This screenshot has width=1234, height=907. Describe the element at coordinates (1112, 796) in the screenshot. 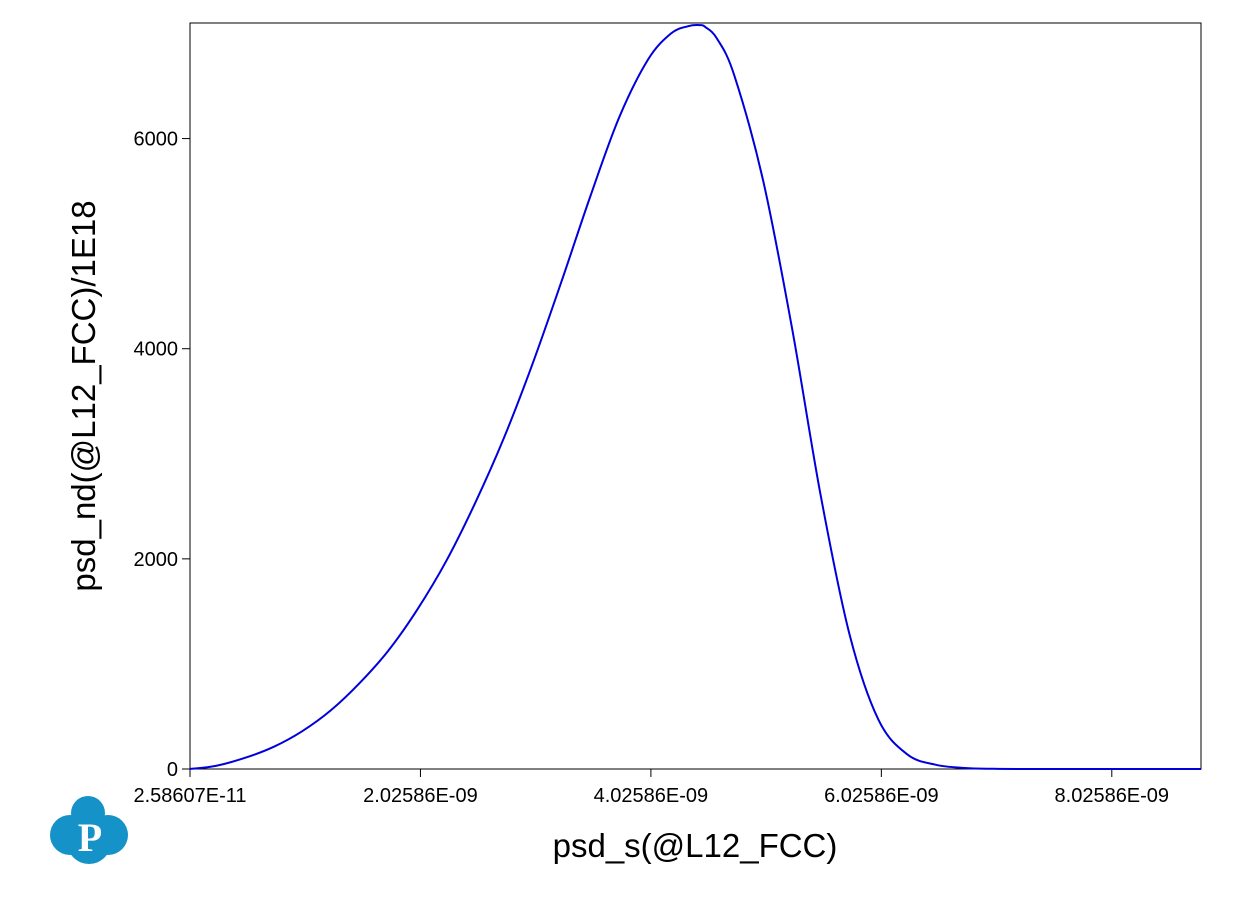

I see `x-tick-label: 8.02586E-09` at that location.